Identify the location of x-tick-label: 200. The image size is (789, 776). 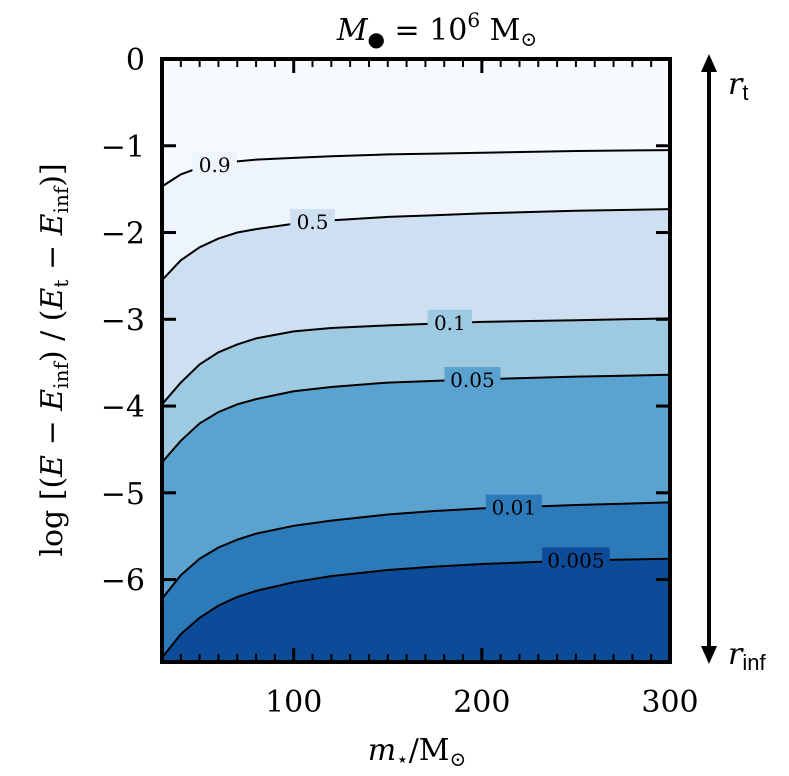
(481, 702).